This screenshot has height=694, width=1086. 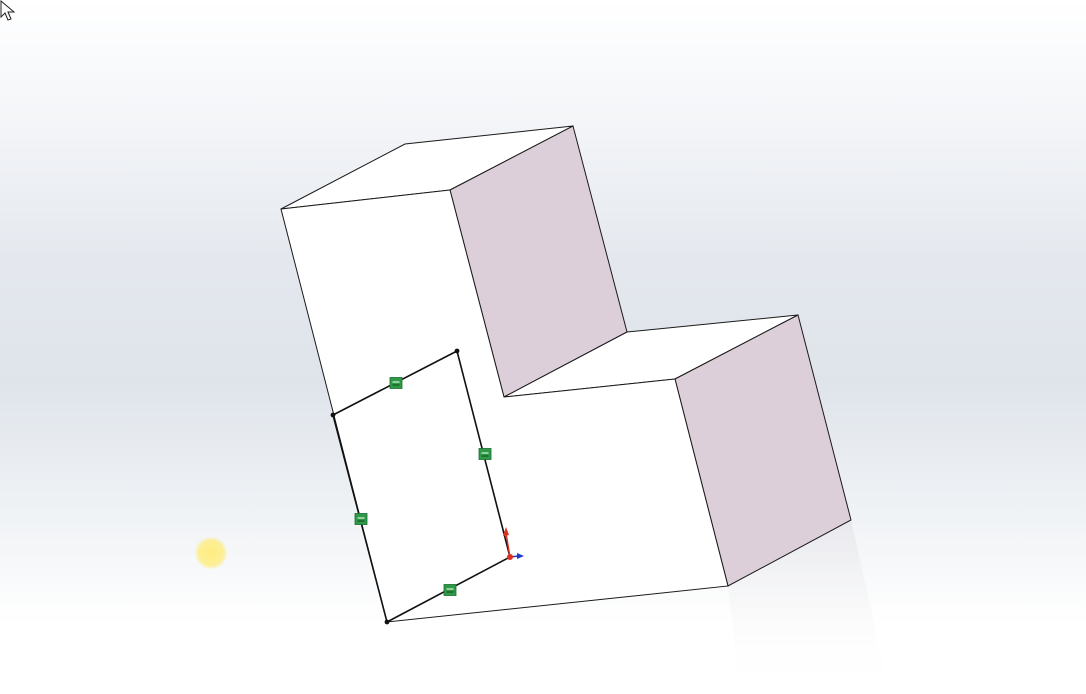 What do you see at coordinates (211, 553) in the screenshot?
I see `cursor-highlight` at bounding box center [211, 553].